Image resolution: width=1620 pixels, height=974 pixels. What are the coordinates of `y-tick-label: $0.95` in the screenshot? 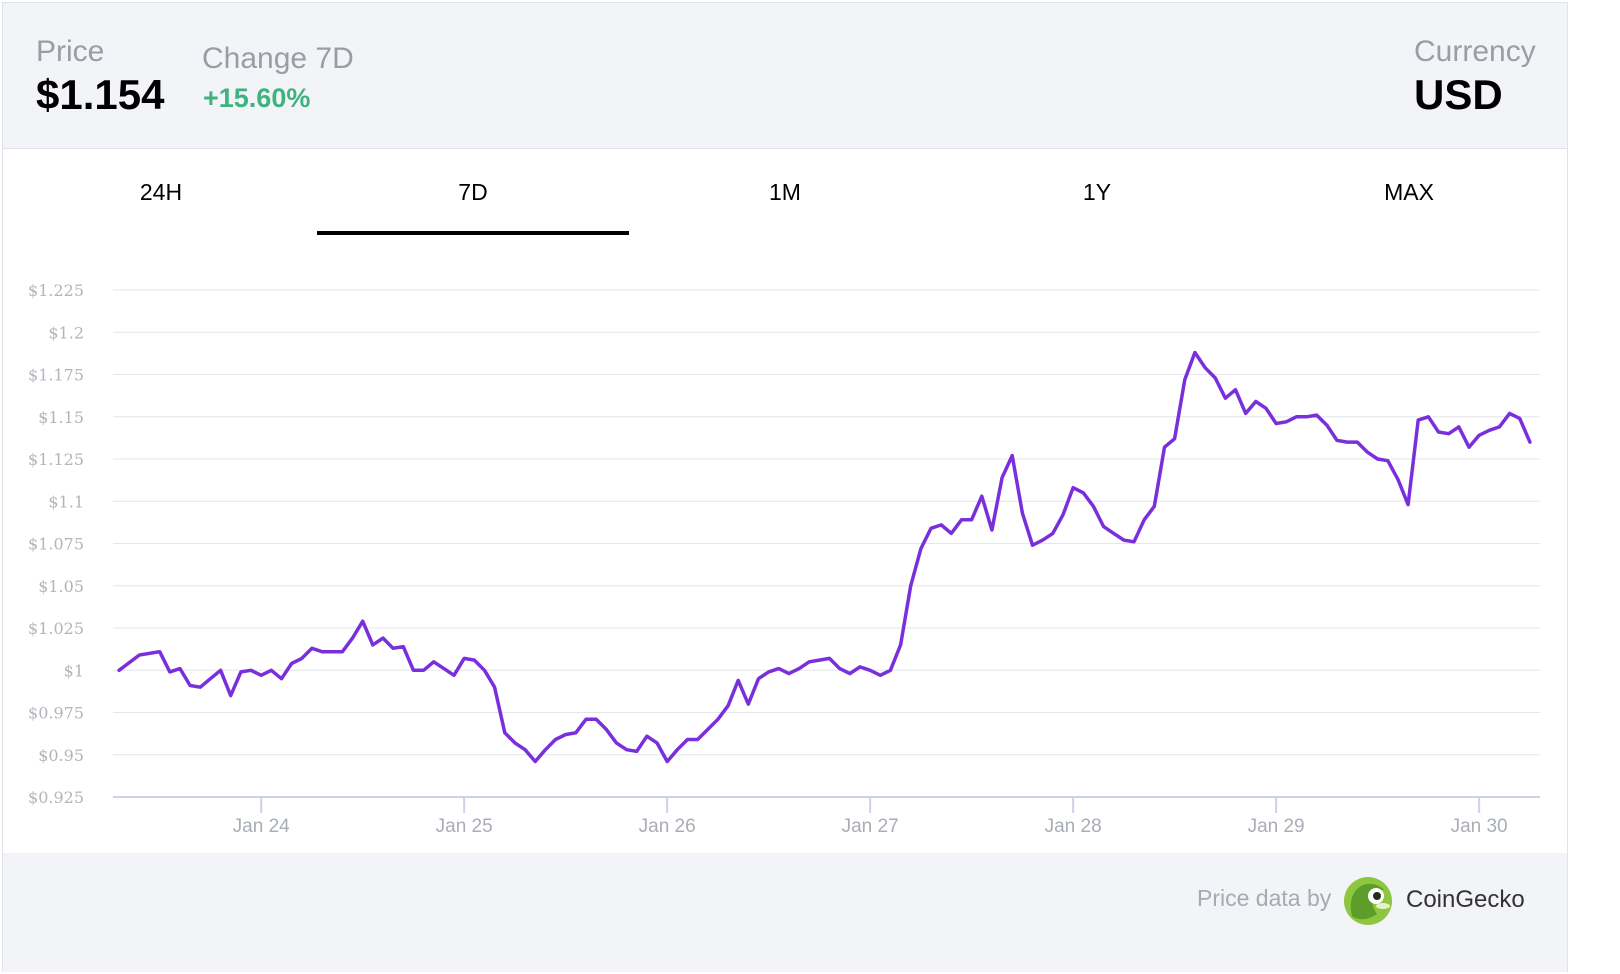 It's located at (61, 755).